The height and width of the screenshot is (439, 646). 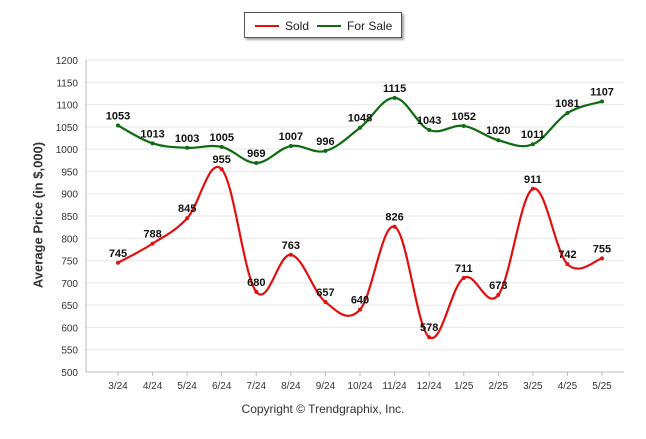 What do you see at coordinates (152, 134) in the screenshot?
I see `data-label-for-sale: 1013` at bounding box center [152, 134].